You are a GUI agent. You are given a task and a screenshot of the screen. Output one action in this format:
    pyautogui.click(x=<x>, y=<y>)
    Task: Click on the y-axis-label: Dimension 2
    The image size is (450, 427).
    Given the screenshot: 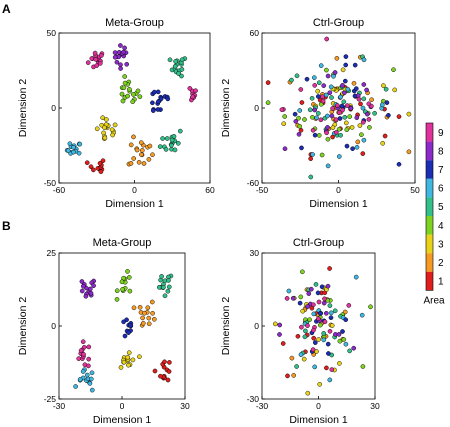 What is the action you would take?
    pyautogui.click(x=226, y=326)
    